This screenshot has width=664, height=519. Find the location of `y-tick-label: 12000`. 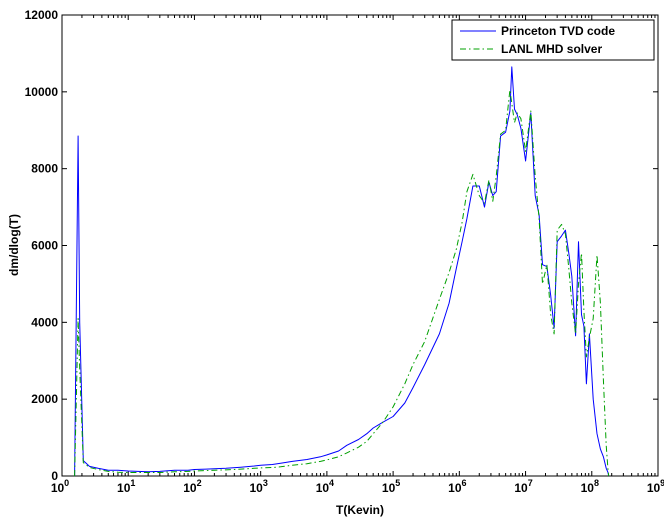

y-tick-label: 12000 is located at coordinates (42, 15).